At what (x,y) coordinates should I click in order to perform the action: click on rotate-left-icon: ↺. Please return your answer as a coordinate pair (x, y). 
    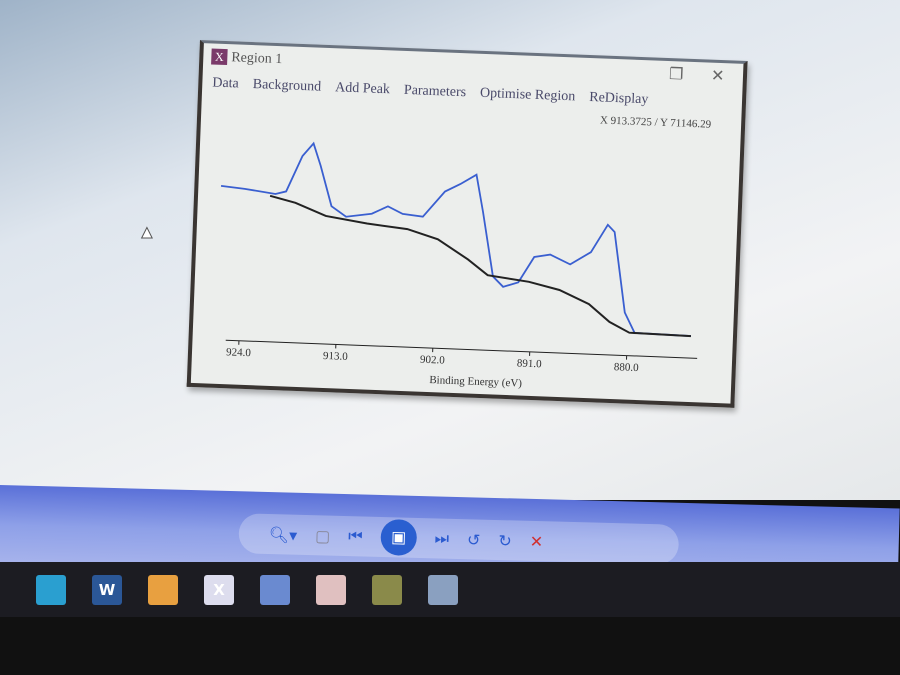
    Looking at the image, I should click on (473, 539).